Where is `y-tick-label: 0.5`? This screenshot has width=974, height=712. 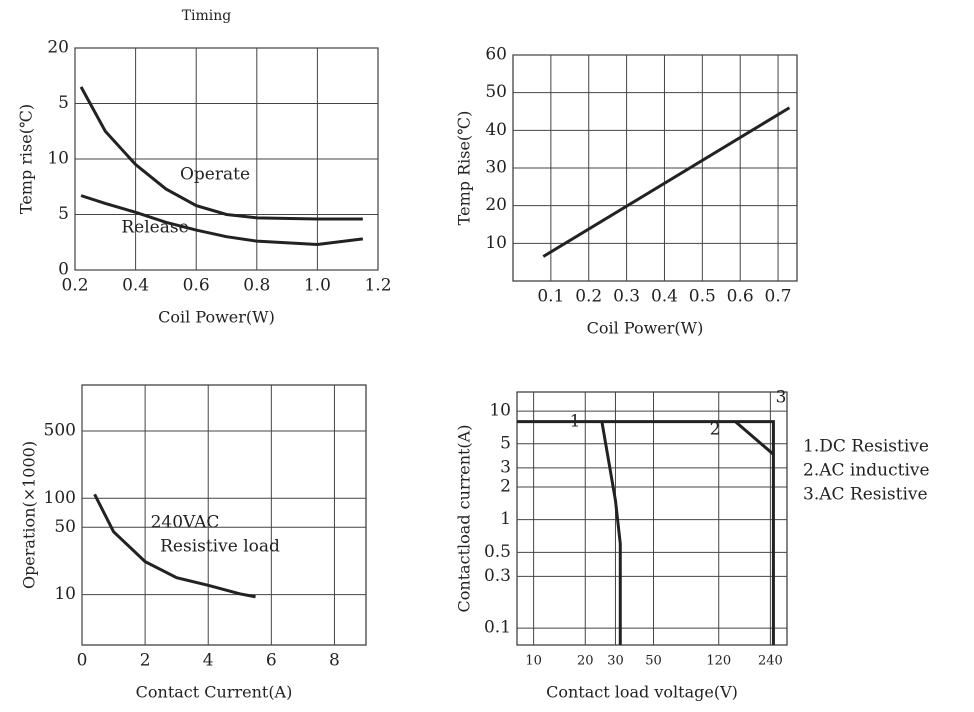 y-tick-label: 0.5 is located at coordinates (497, 552).